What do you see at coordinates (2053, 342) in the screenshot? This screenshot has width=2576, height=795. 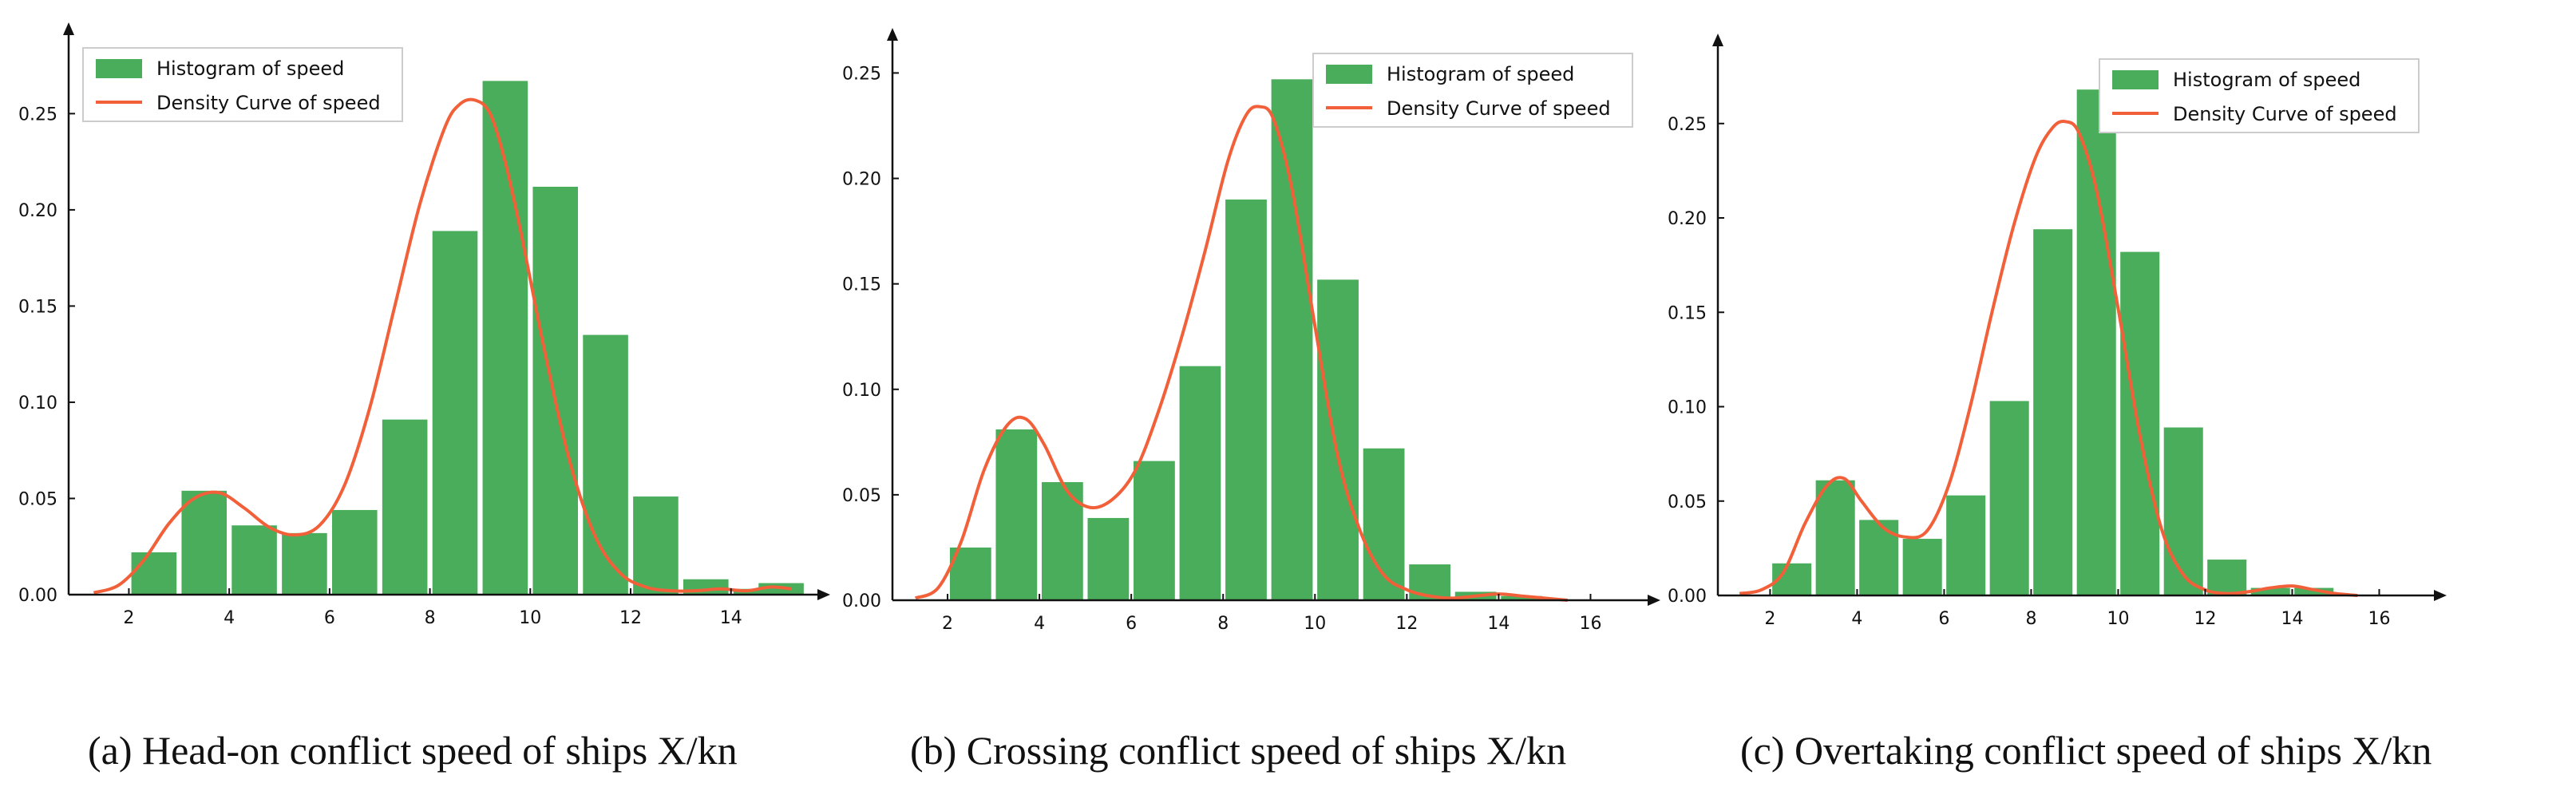 I see `histogram-bars` at bounding box center [2053, 342].